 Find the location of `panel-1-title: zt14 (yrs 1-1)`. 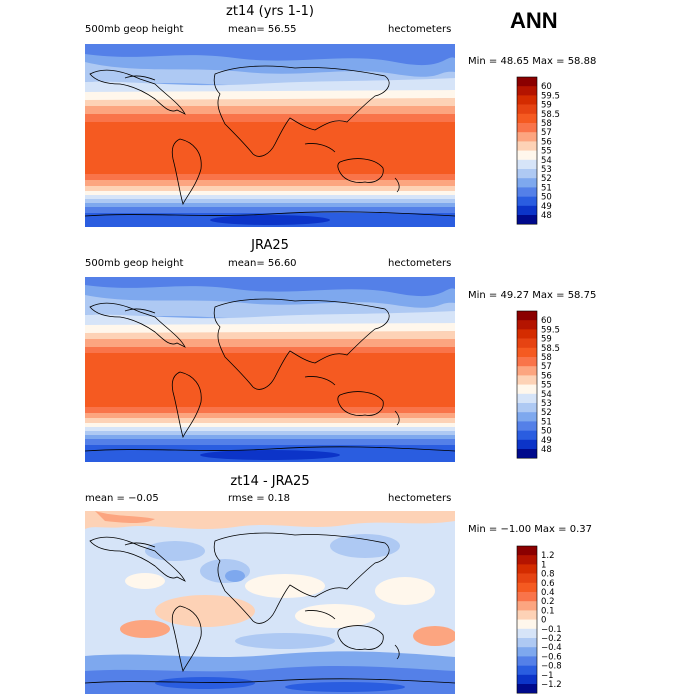

panel-1-title: zt14 (yrs 1-1) is located at coordinates (270, 11).